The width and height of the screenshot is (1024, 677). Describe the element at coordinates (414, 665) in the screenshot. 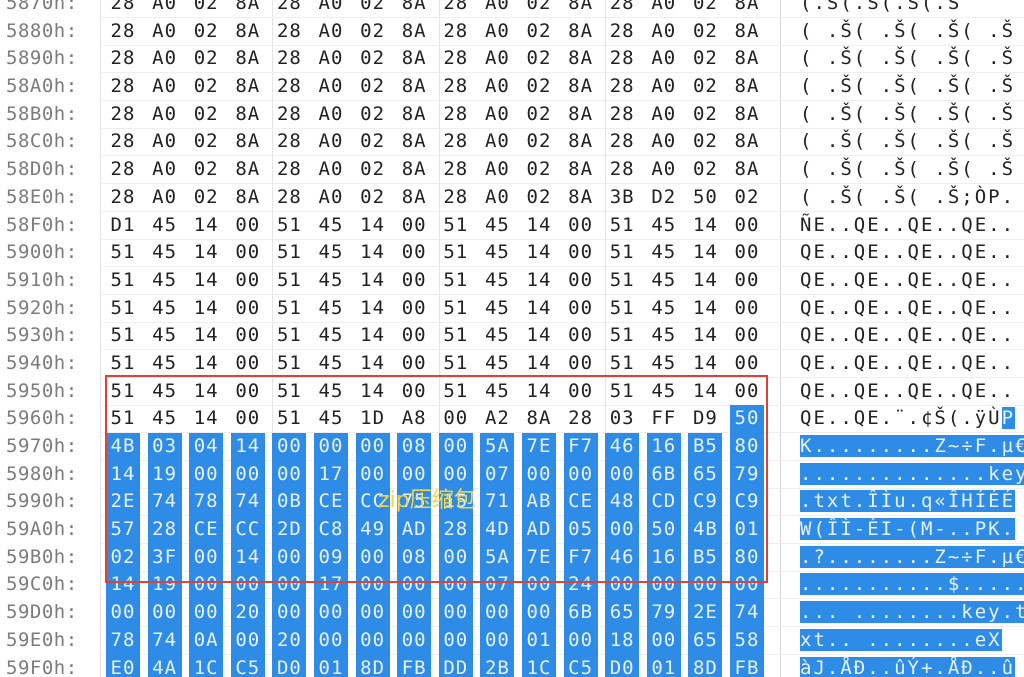

I see `hex-byte: FB` at that location.